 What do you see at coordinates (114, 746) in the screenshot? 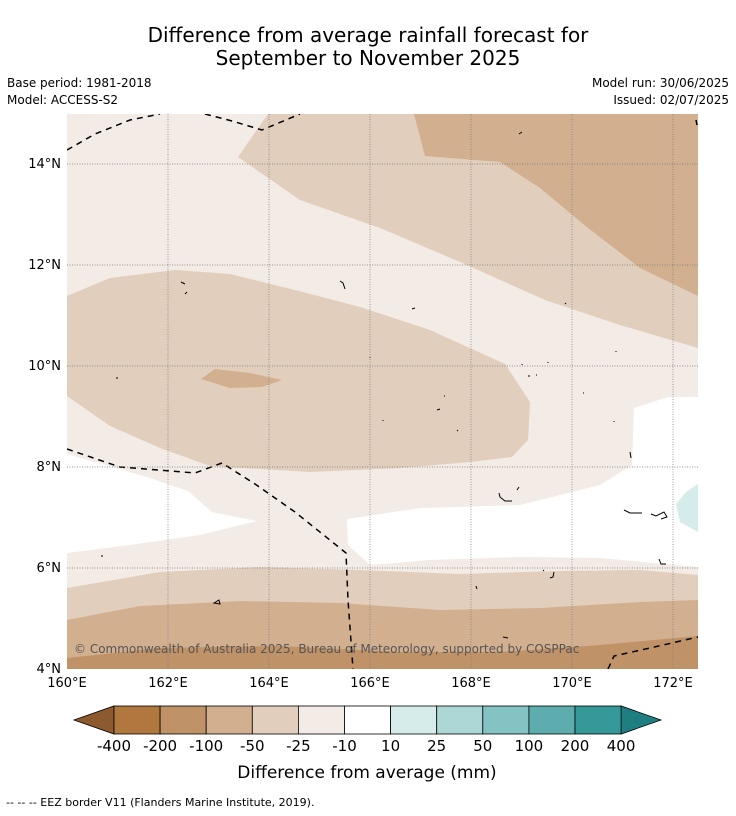
I see `colorbar-label: -400` at bounding box center [114, 746].